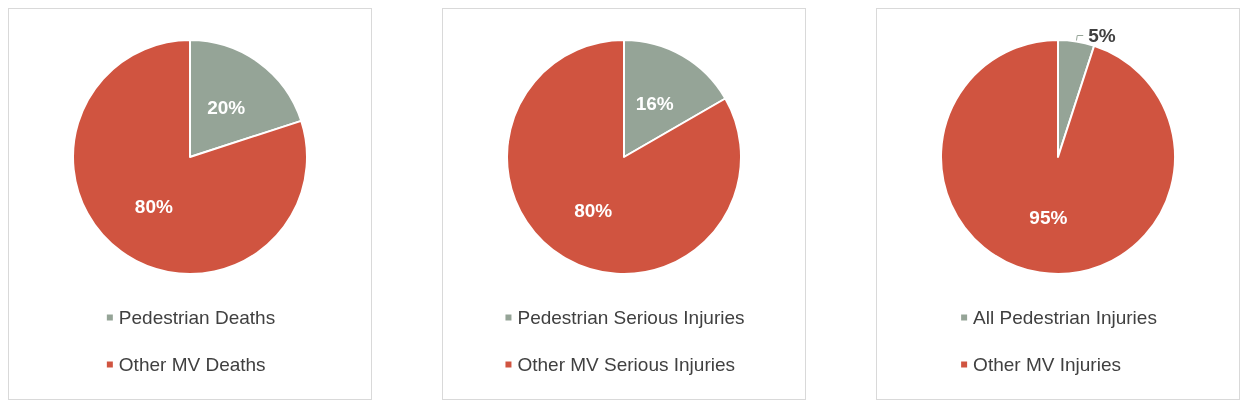 The height and width of the screenshot is (400, 1244). What do you see at coordinates (197, 317) in the screenshot?
I see `legend-label: Pedestrian Deaths` at bounding box center [197, 317].